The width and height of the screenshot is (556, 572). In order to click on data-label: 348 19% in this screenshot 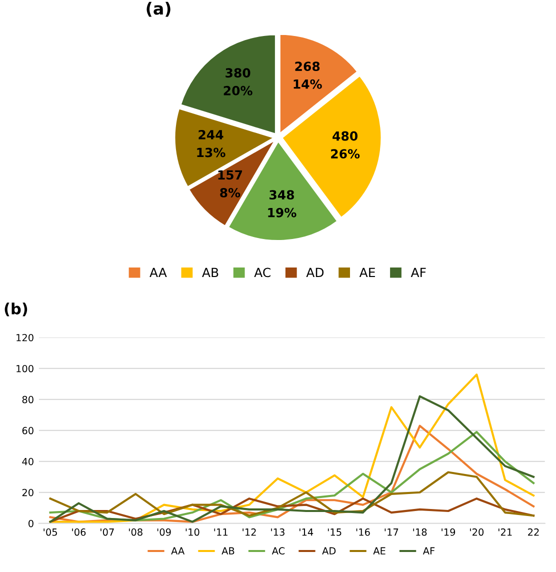, I will do `click(282, 204)`.